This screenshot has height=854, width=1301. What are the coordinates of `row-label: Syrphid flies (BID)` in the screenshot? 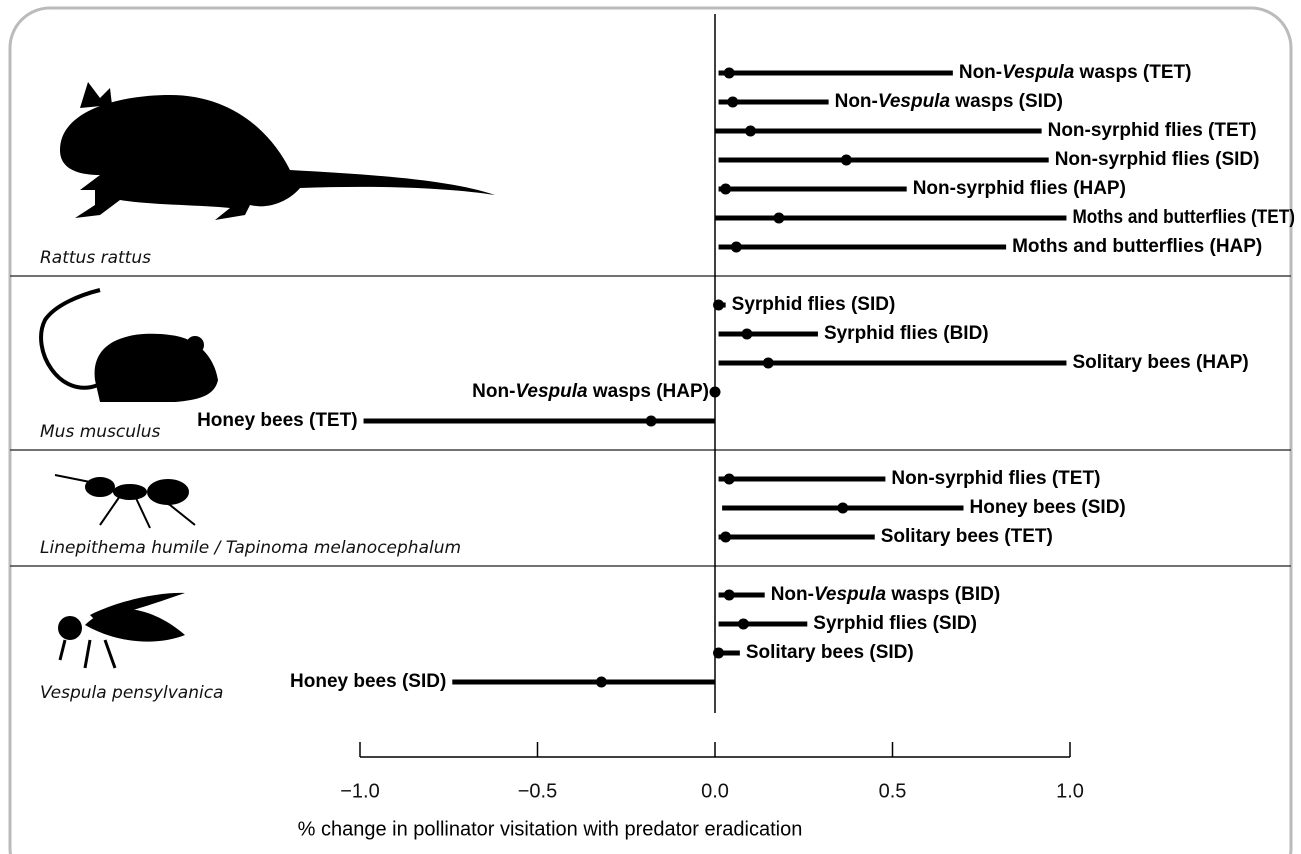 It's located at (906, 333).